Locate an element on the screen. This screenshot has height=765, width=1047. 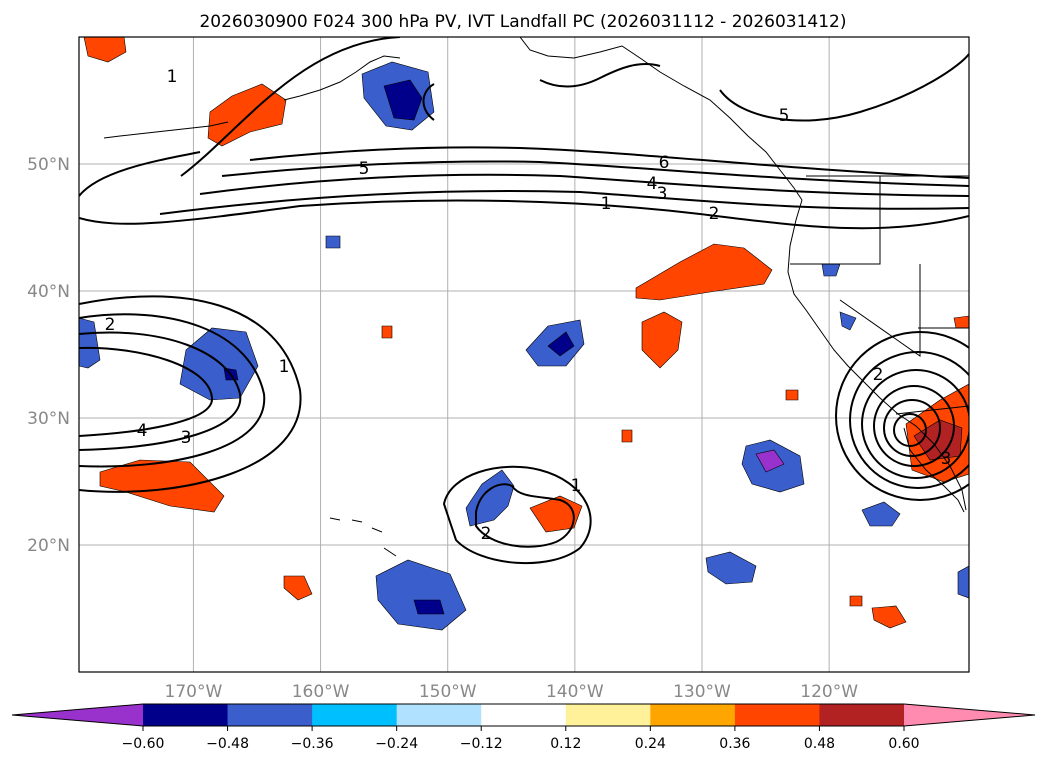
contour-label-2-jet: 2 is located at coordinates (714, 214).